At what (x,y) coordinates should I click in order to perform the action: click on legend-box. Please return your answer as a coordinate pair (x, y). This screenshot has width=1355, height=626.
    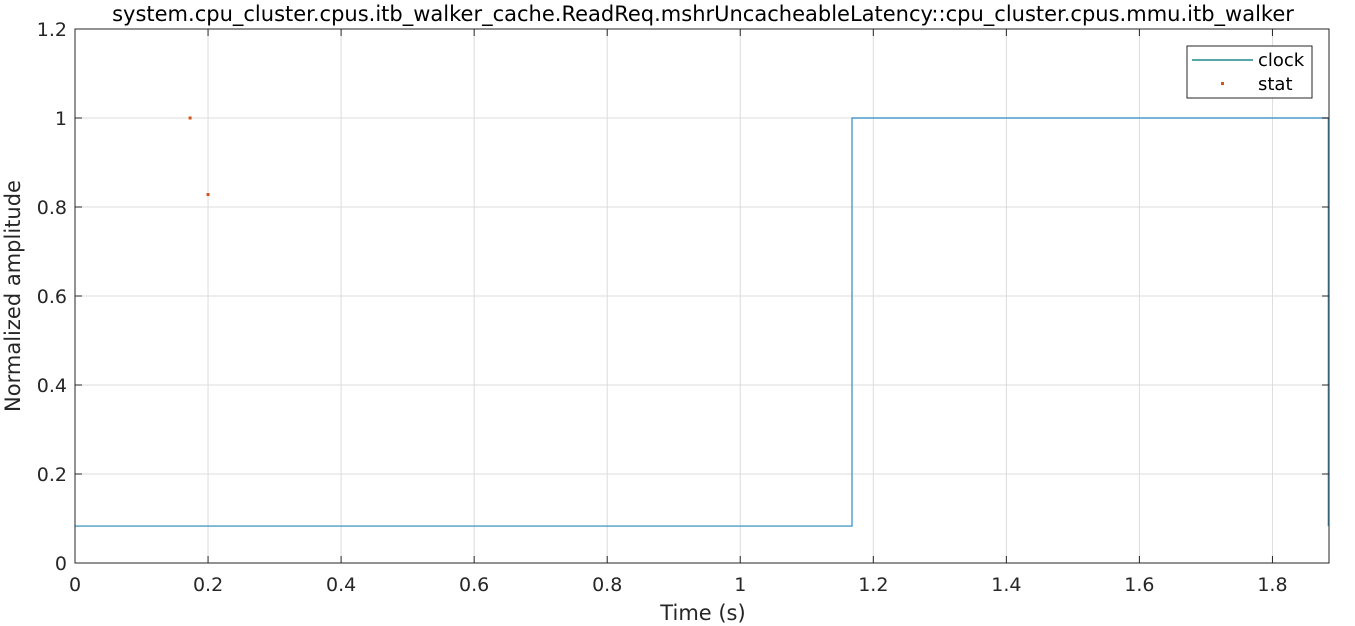
    Looking at the image, I should click on (1249, 72).